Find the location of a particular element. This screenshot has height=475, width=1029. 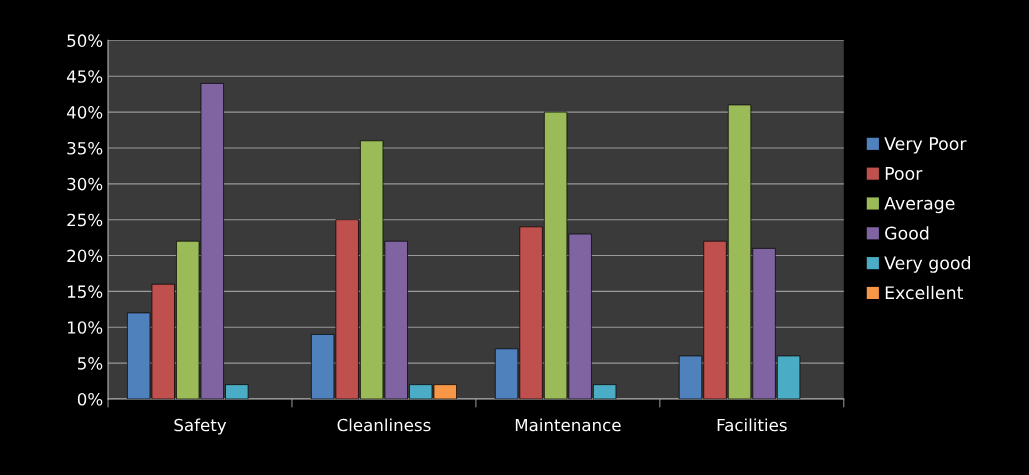

y-tick-label: 35% is located at coordinates (85, 148).